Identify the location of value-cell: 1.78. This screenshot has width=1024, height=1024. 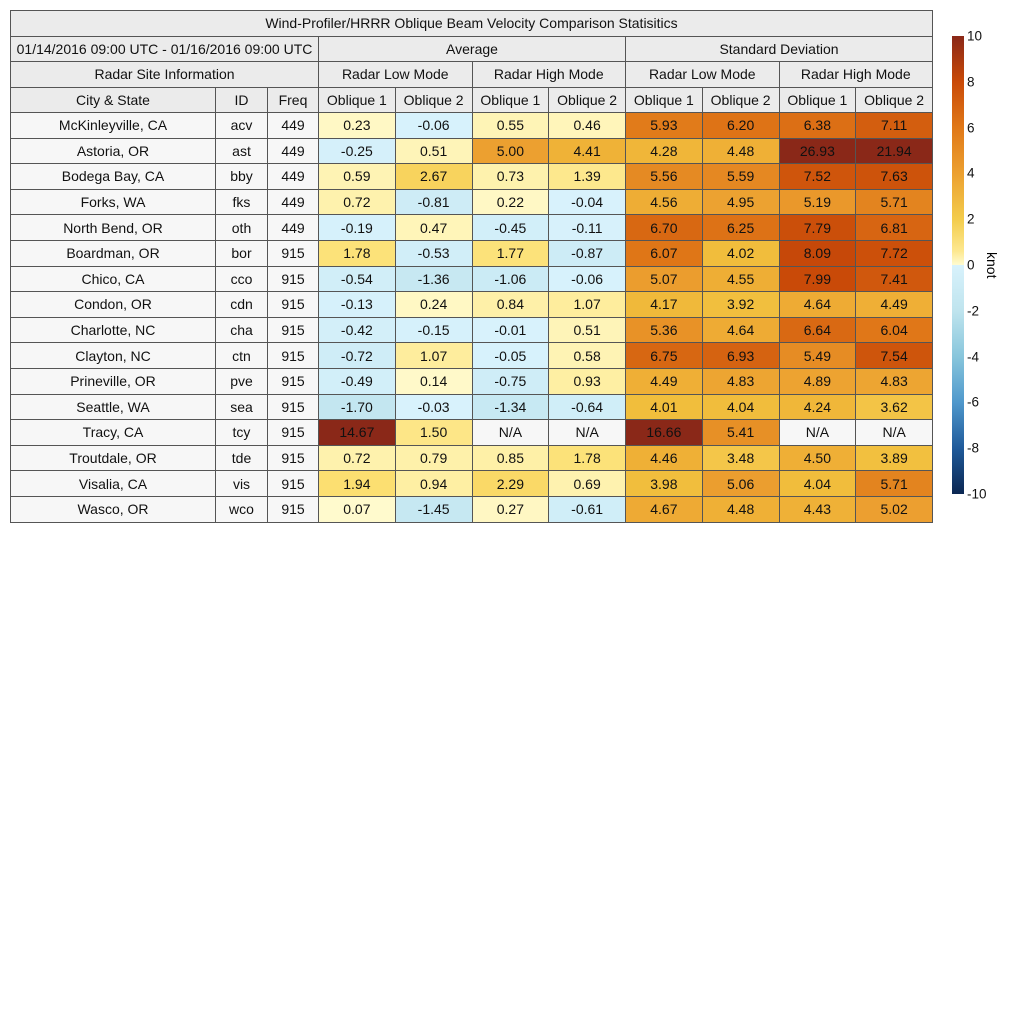
(357, 253).